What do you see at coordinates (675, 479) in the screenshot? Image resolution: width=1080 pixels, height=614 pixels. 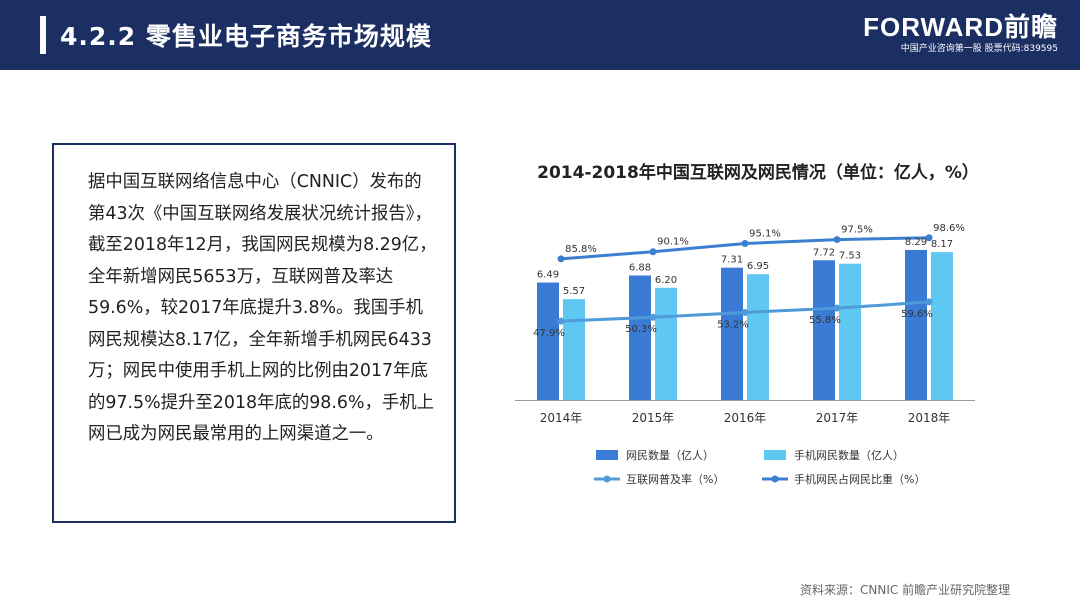 I see `legend-label-2: 互联网普及率（%）` at bounding box center [675, 479].